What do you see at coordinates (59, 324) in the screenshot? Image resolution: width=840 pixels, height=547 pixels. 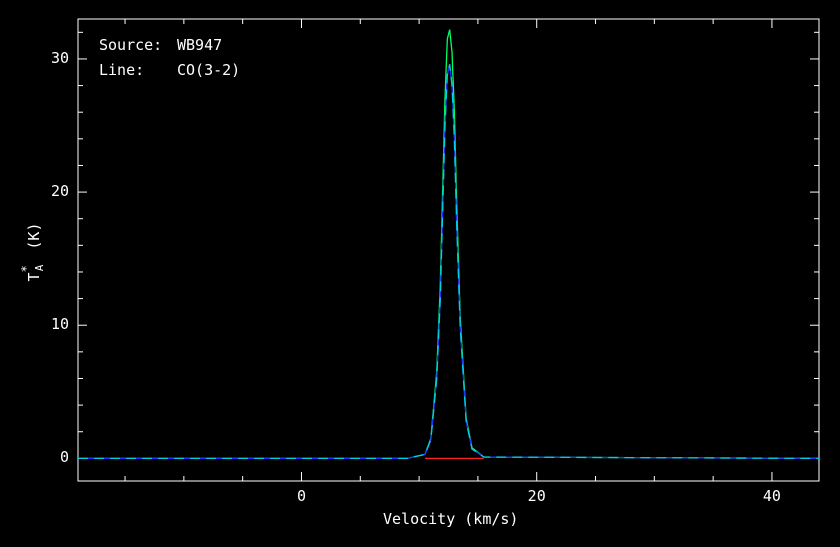 I see `y-tick-label: 10` at bounding box center [59, 324].